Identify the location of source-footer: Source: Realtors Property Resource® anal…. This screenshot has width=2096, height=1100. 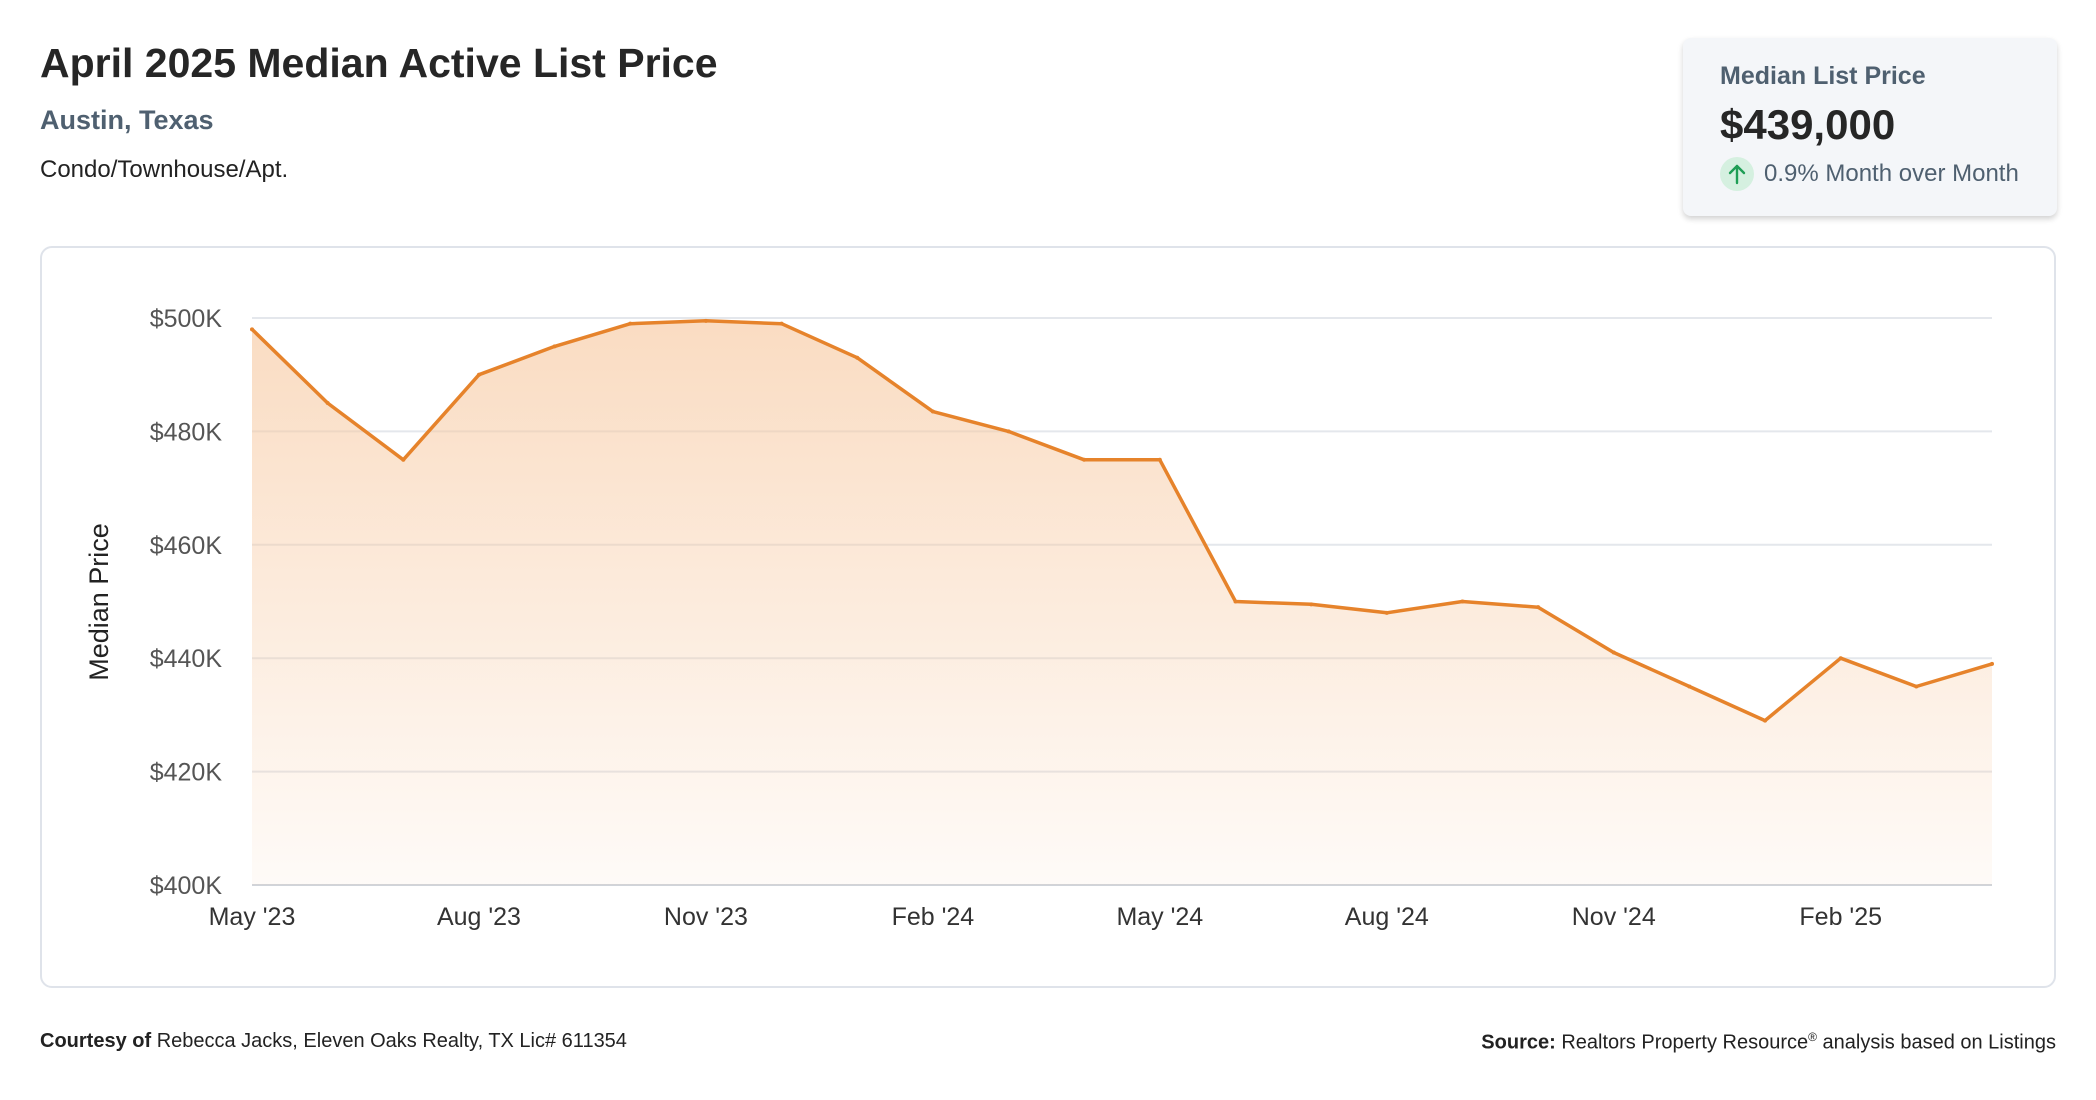
(1768, 1042).